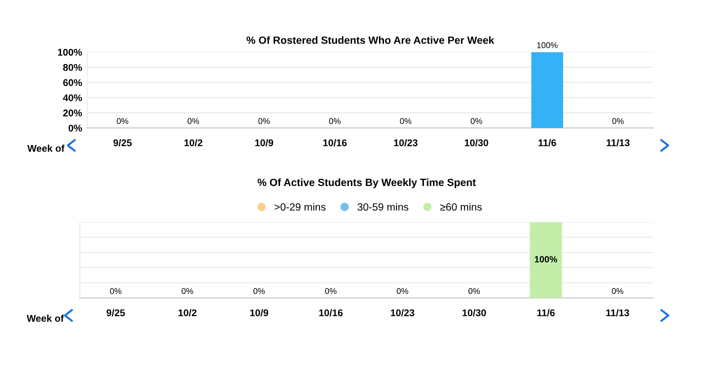 The height and width of the screenshot is (372, 726). Describe the element at coordinates (72, 67) in the screenshot. I see `y-tick-label: 80%` at that location.